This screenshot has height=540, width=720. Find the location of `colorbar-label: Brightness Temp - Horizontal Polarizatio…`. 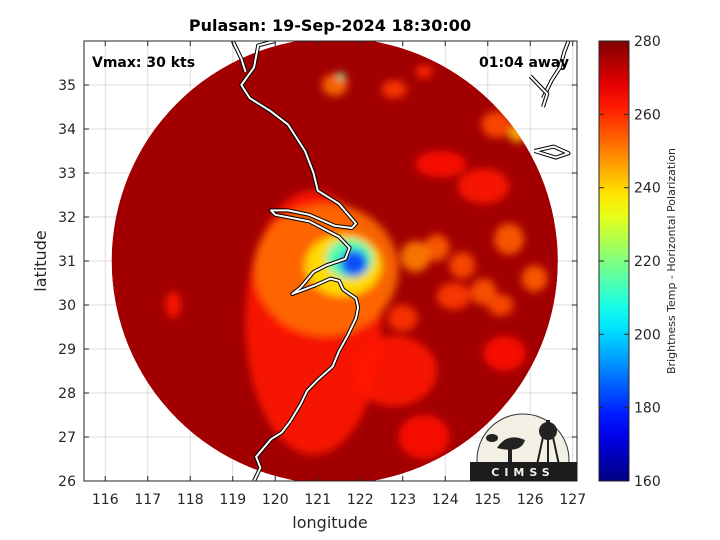

colorbar-label: Brightness Temp - Horizontal Polarizatio… is located at coordinates (671, 261).